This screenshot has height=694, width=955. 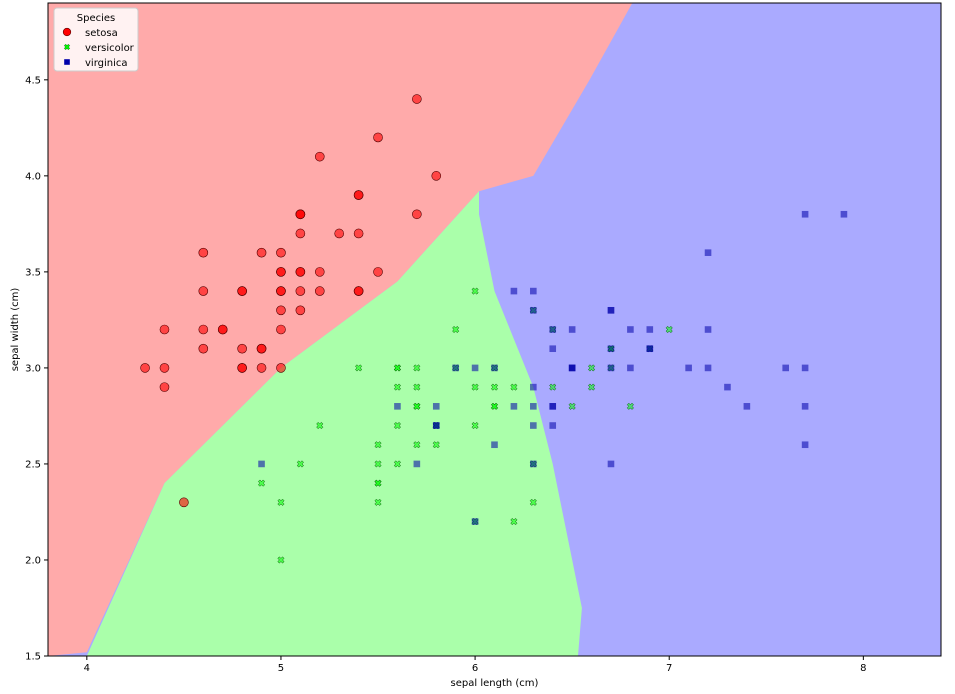 I want to click on x-axis-label: sepal length (cm), so click(x=495, y=683).